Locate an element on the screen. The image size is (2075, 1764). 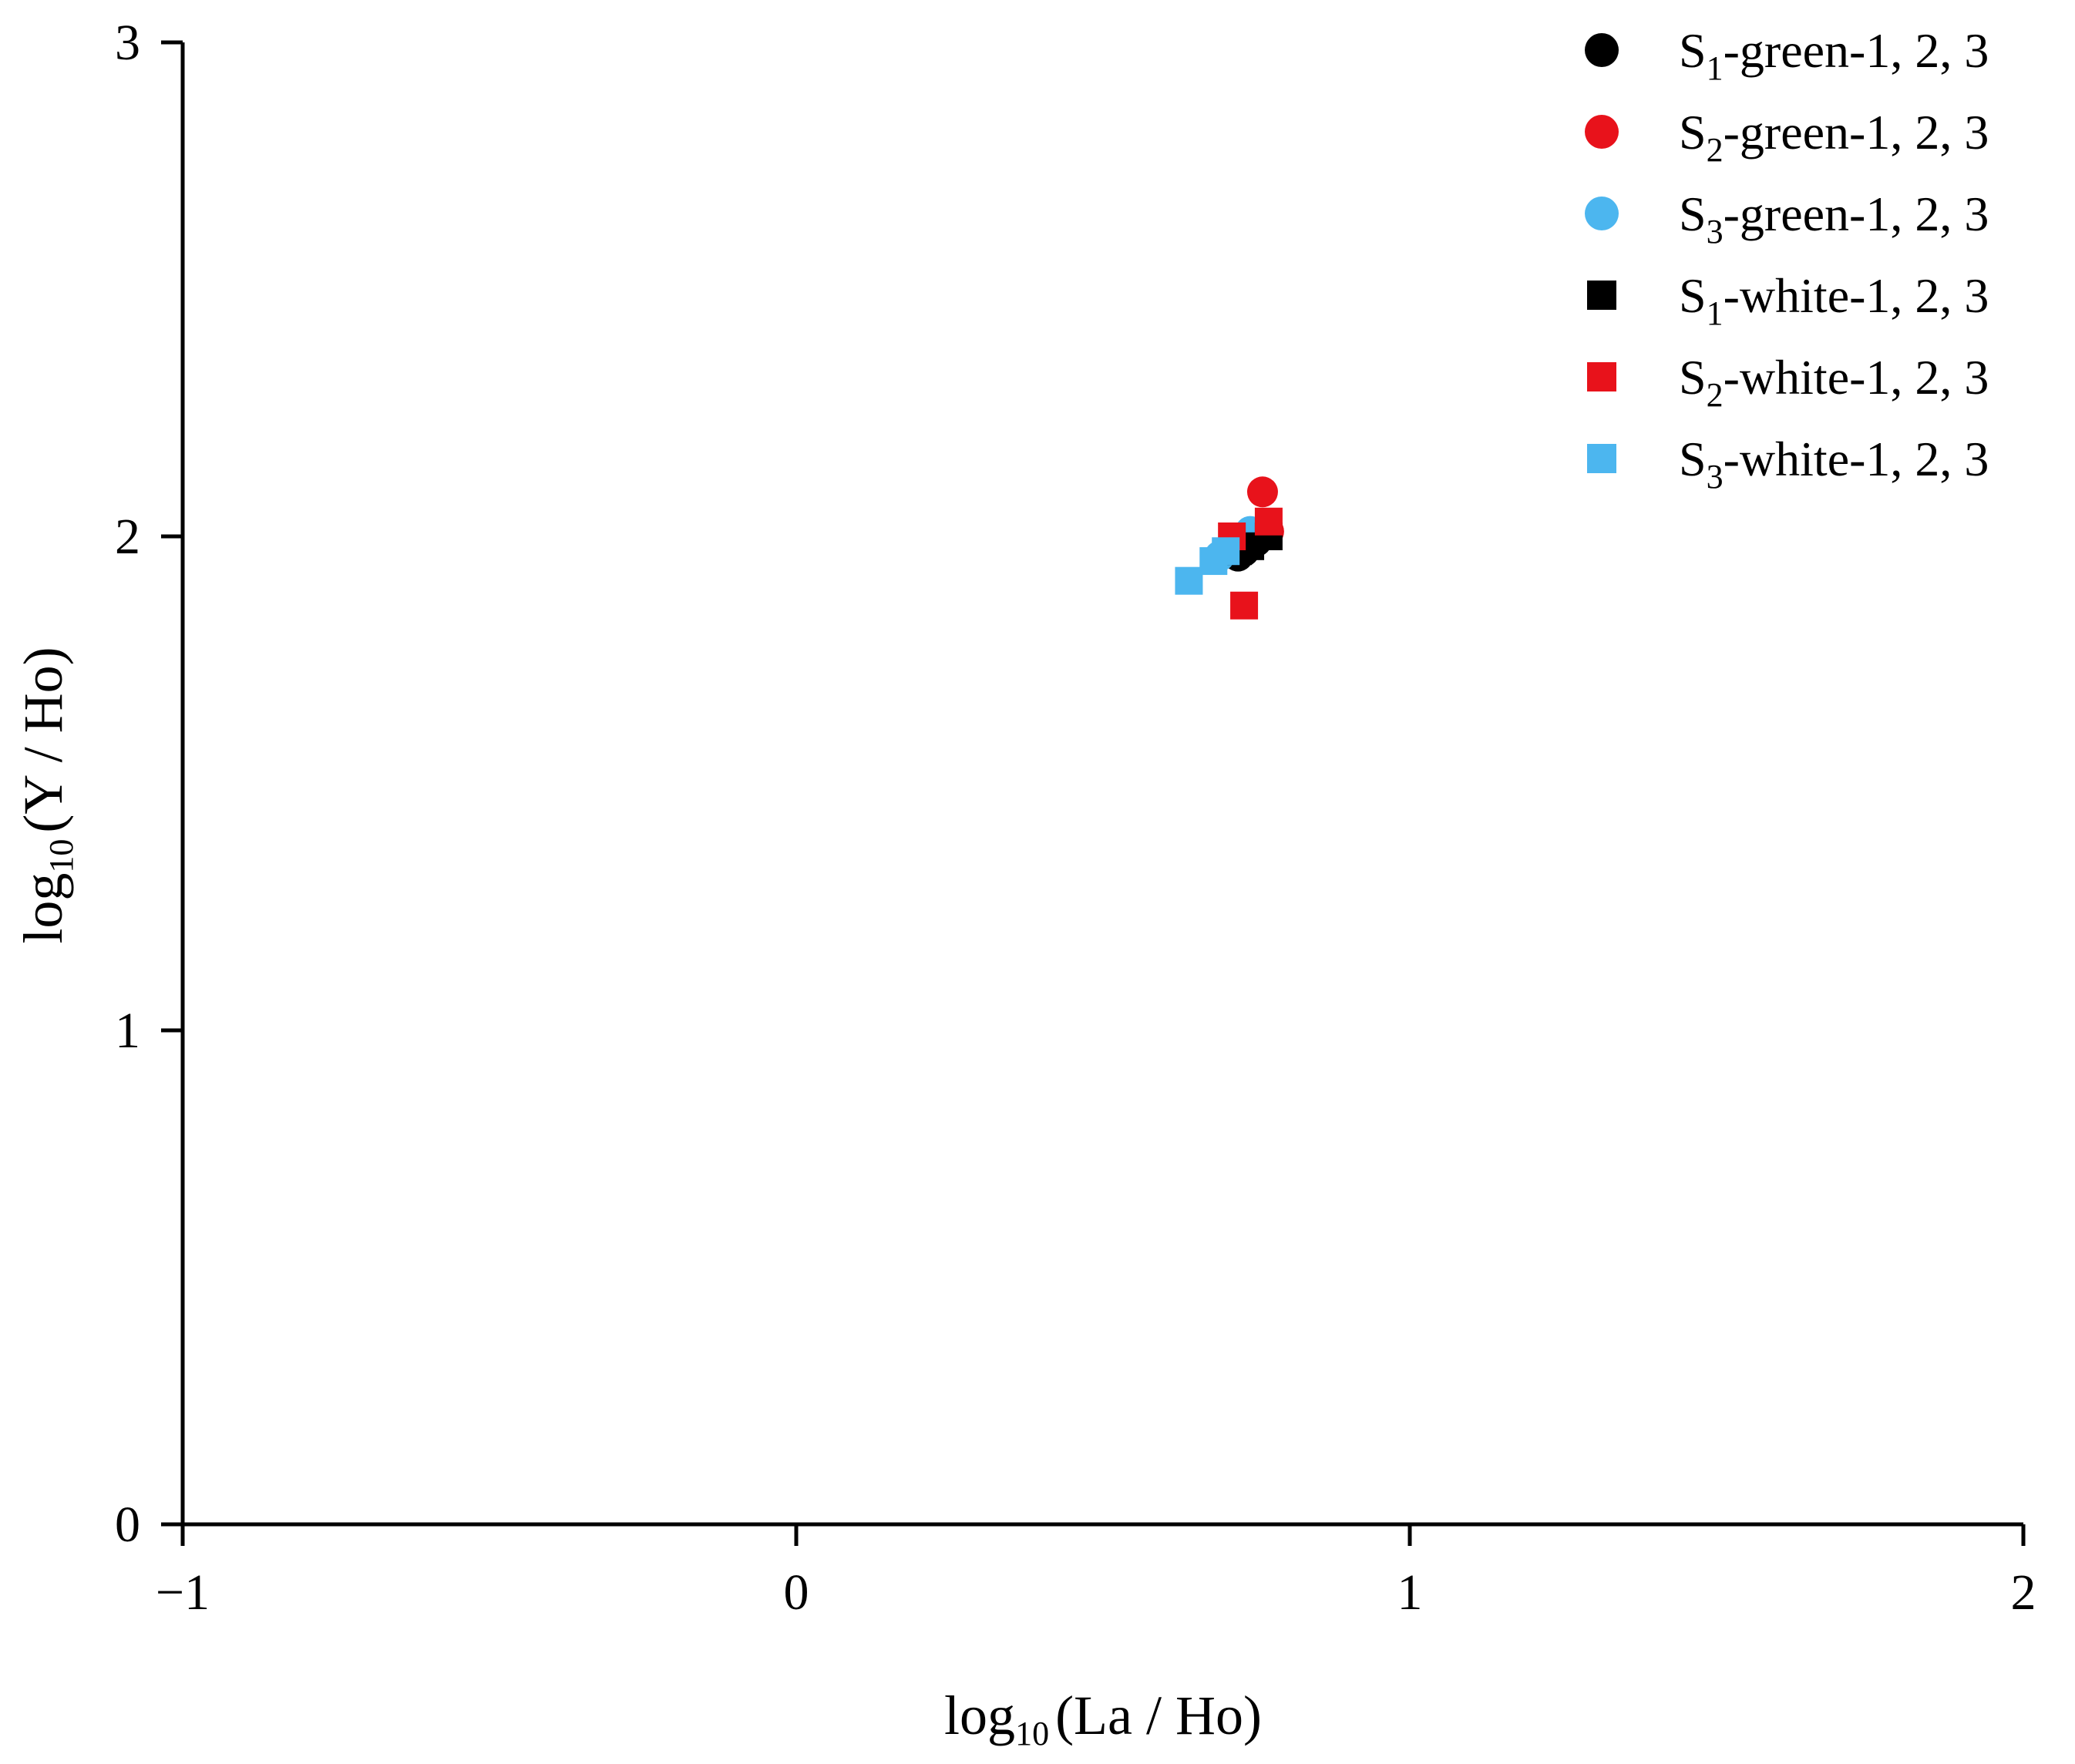
legend-label: S3-green-1, 2, 3 is located at coordinates (1834, 218).